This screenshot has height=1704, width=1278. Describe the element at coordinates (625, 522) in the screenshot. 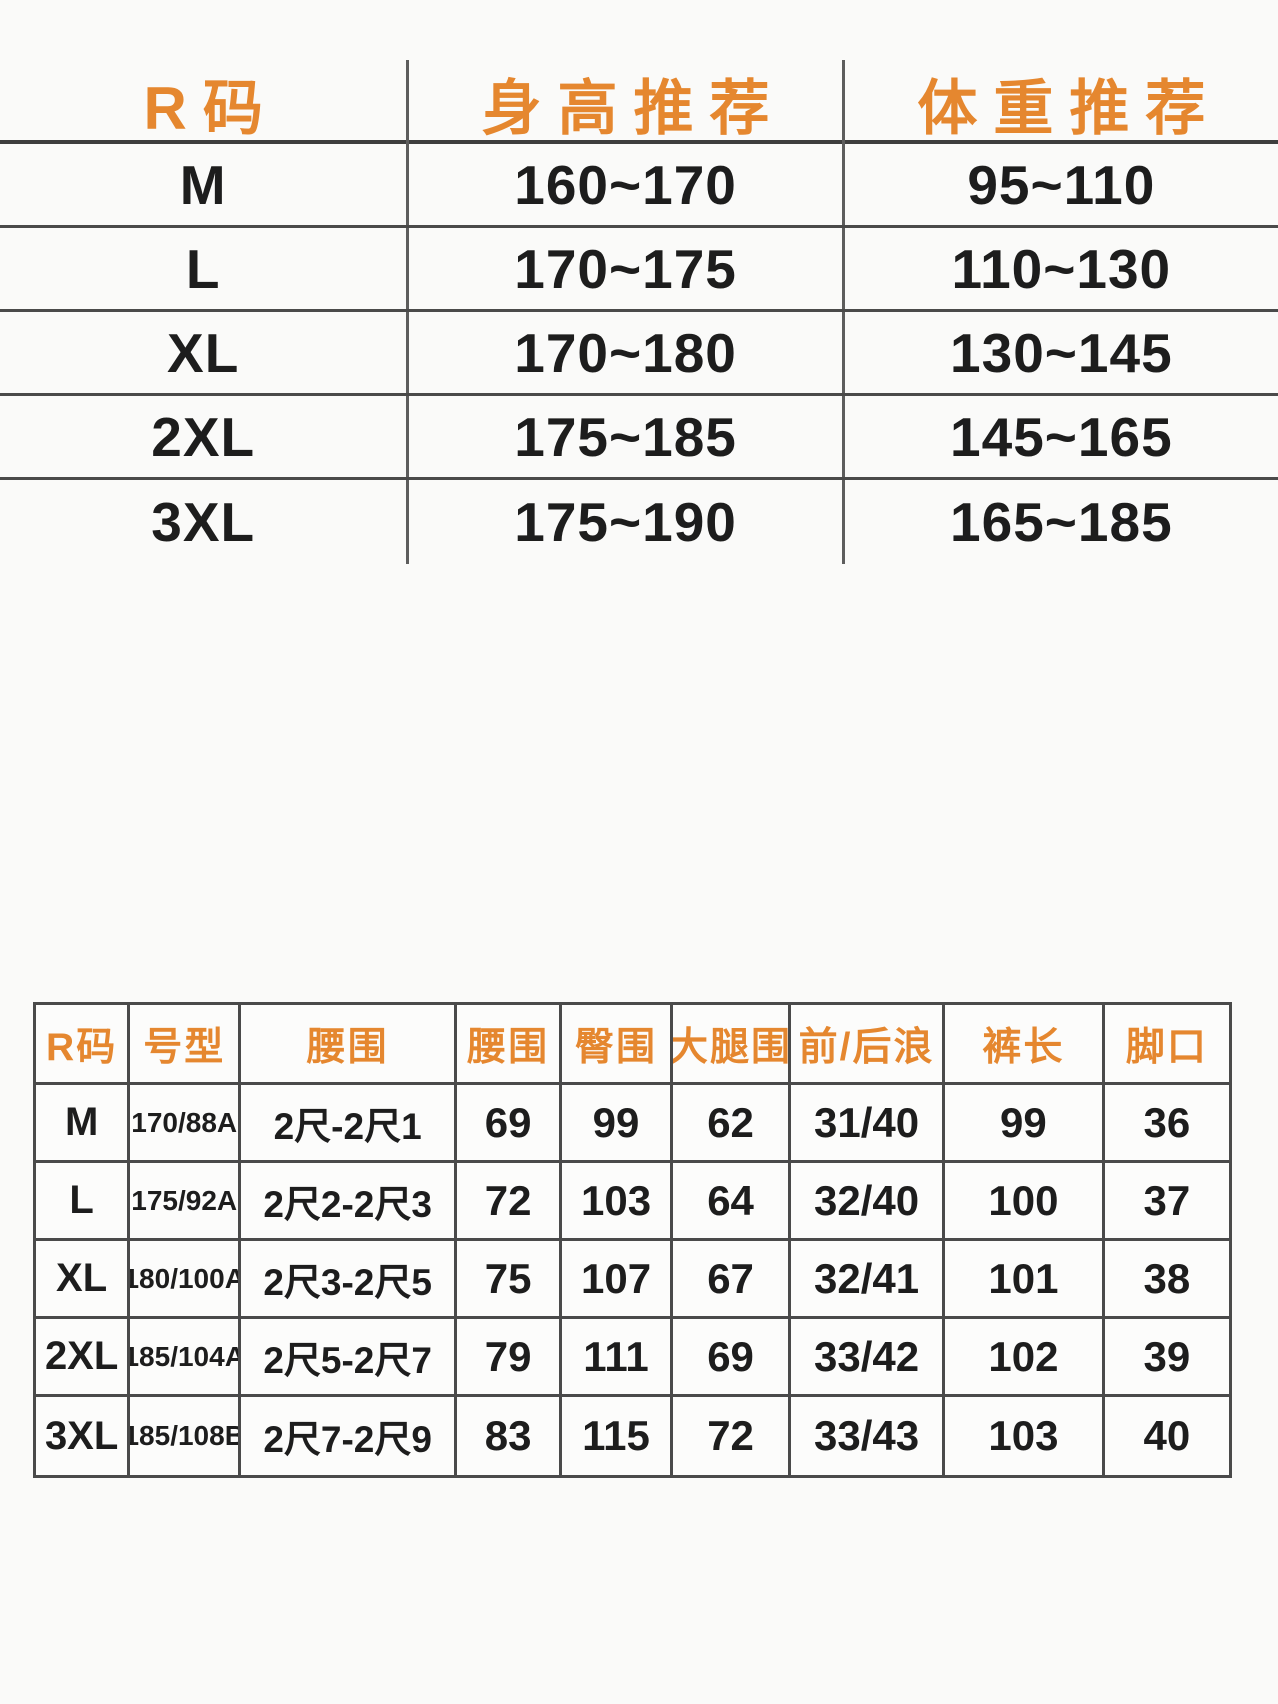

I see `table-cell: 175~190` at that location.